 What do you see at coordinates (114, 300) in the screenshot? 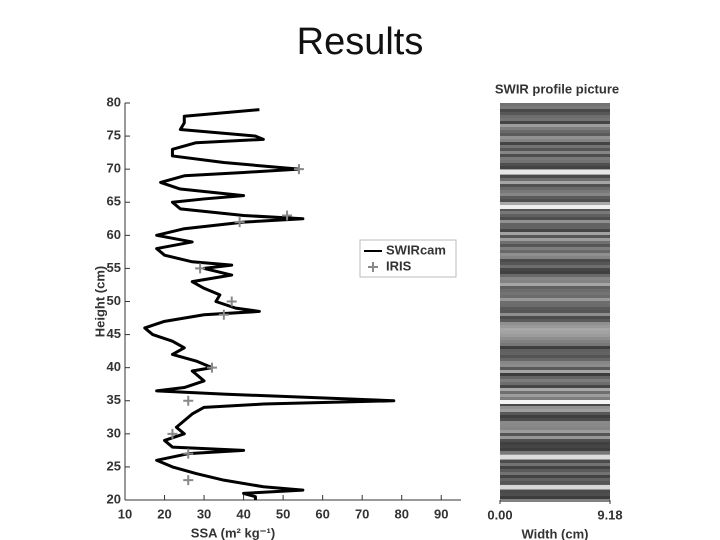
I see `y-tick-label: 50` at bounding box center [114, 300].